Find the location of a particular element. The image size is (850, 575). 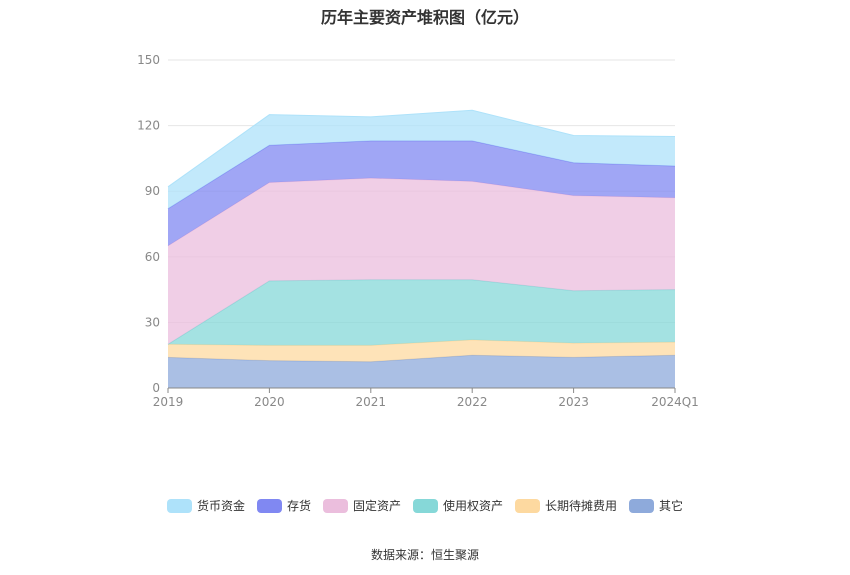

area-货币资金 is located at coordinates (421, 159).